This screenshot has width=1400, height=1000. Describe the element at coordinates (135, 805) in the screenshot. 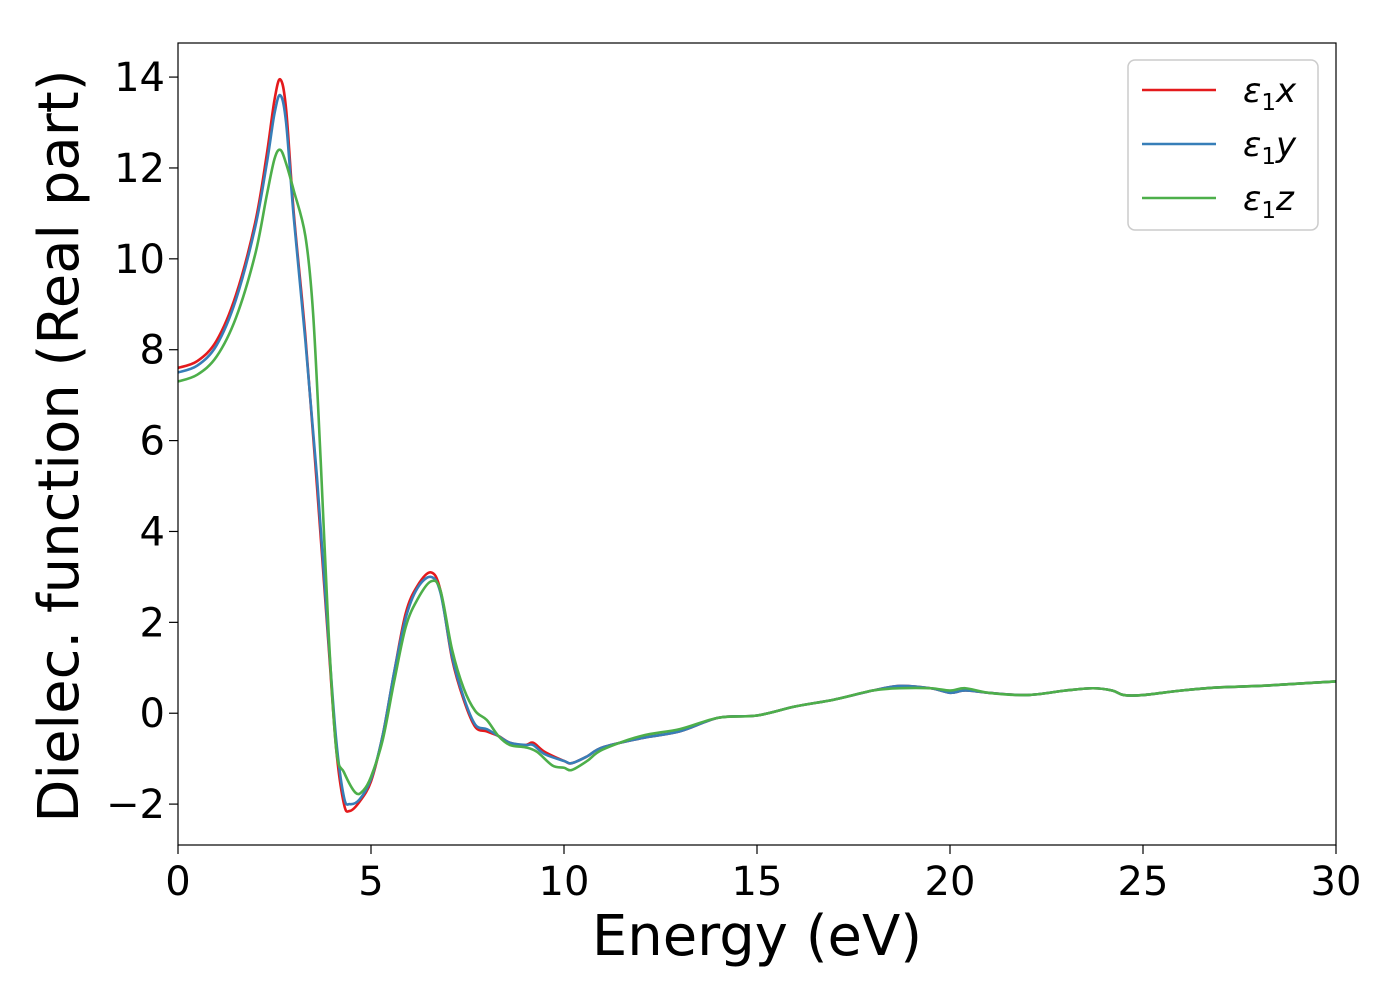

I see `y-tick-label: −2` at that location.